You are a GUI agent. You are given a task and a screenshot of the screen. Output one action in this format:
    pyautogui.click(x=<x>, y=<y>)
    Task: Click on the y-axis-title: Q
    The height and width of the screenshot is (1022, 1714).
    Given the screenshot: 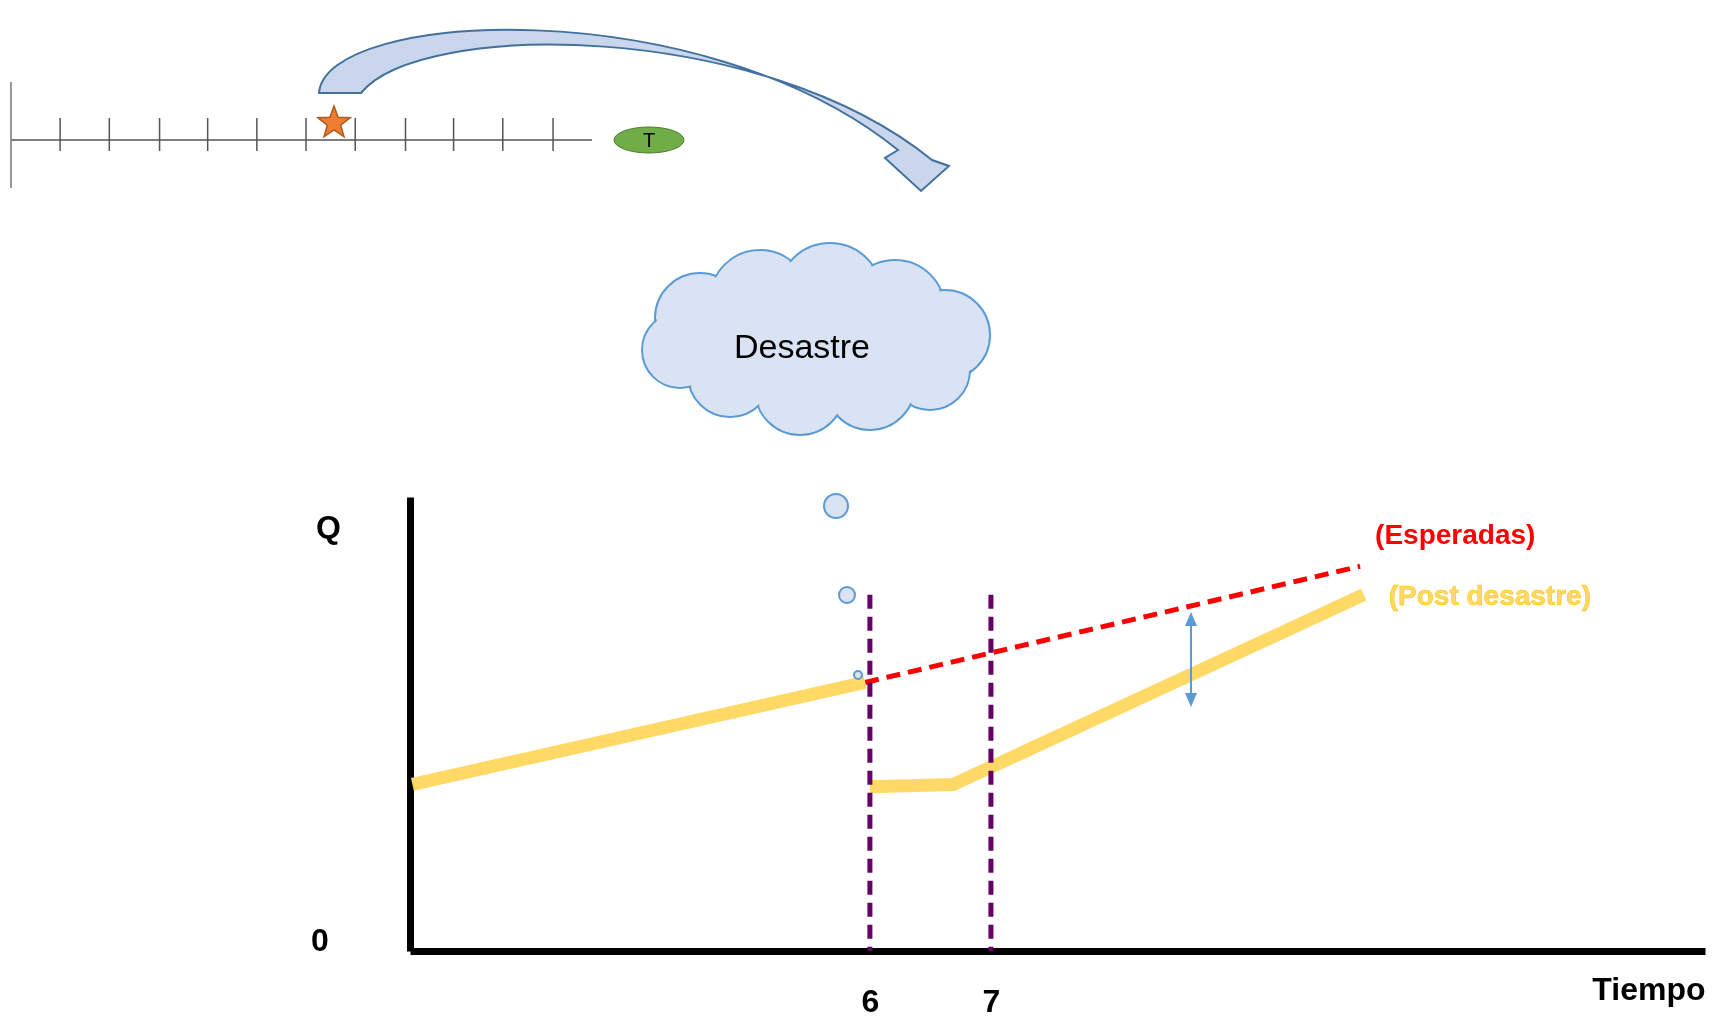 What is the action you would take?
    pyautogui.click(x=328, y=526)
    